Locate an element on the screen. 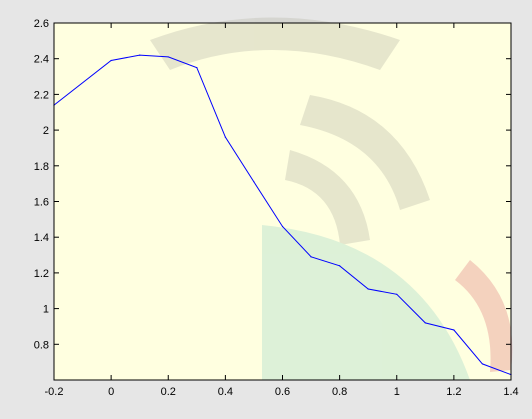  x-tick-label: 0.8 is located at coordinates (339, 392).